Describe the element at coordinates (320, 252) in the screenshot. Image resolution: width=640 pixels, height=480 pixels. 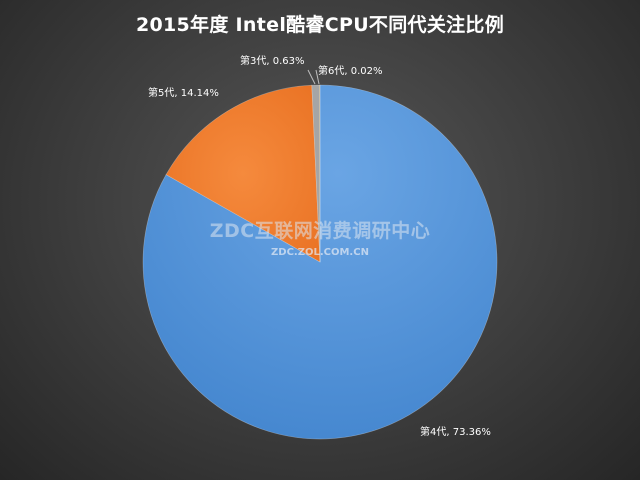
I see `watermark-url-text: ZDC.ZOL.COM.CN` at that location.